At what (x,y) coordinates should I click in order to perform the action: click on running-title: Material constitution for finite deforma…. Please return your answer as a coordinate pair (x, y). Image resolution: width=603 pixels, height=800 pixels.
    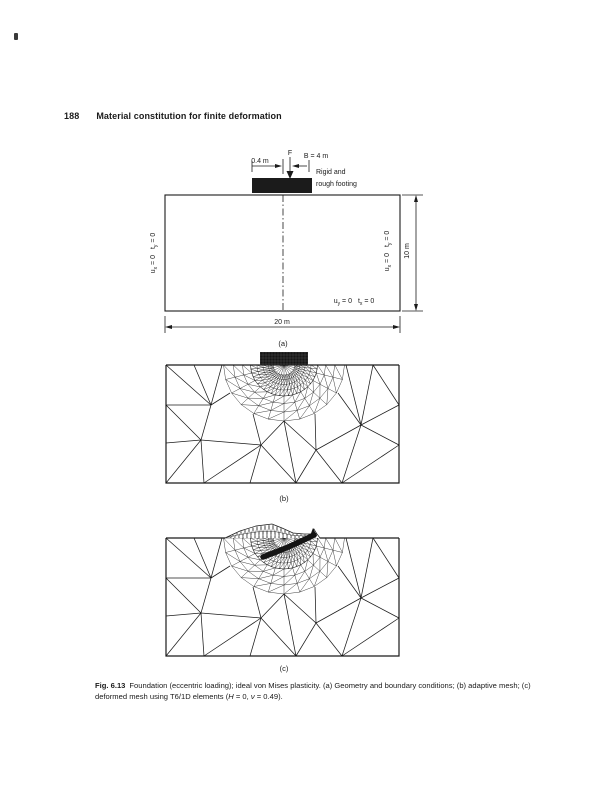
    Looking at the image, I should click on (189, 116).